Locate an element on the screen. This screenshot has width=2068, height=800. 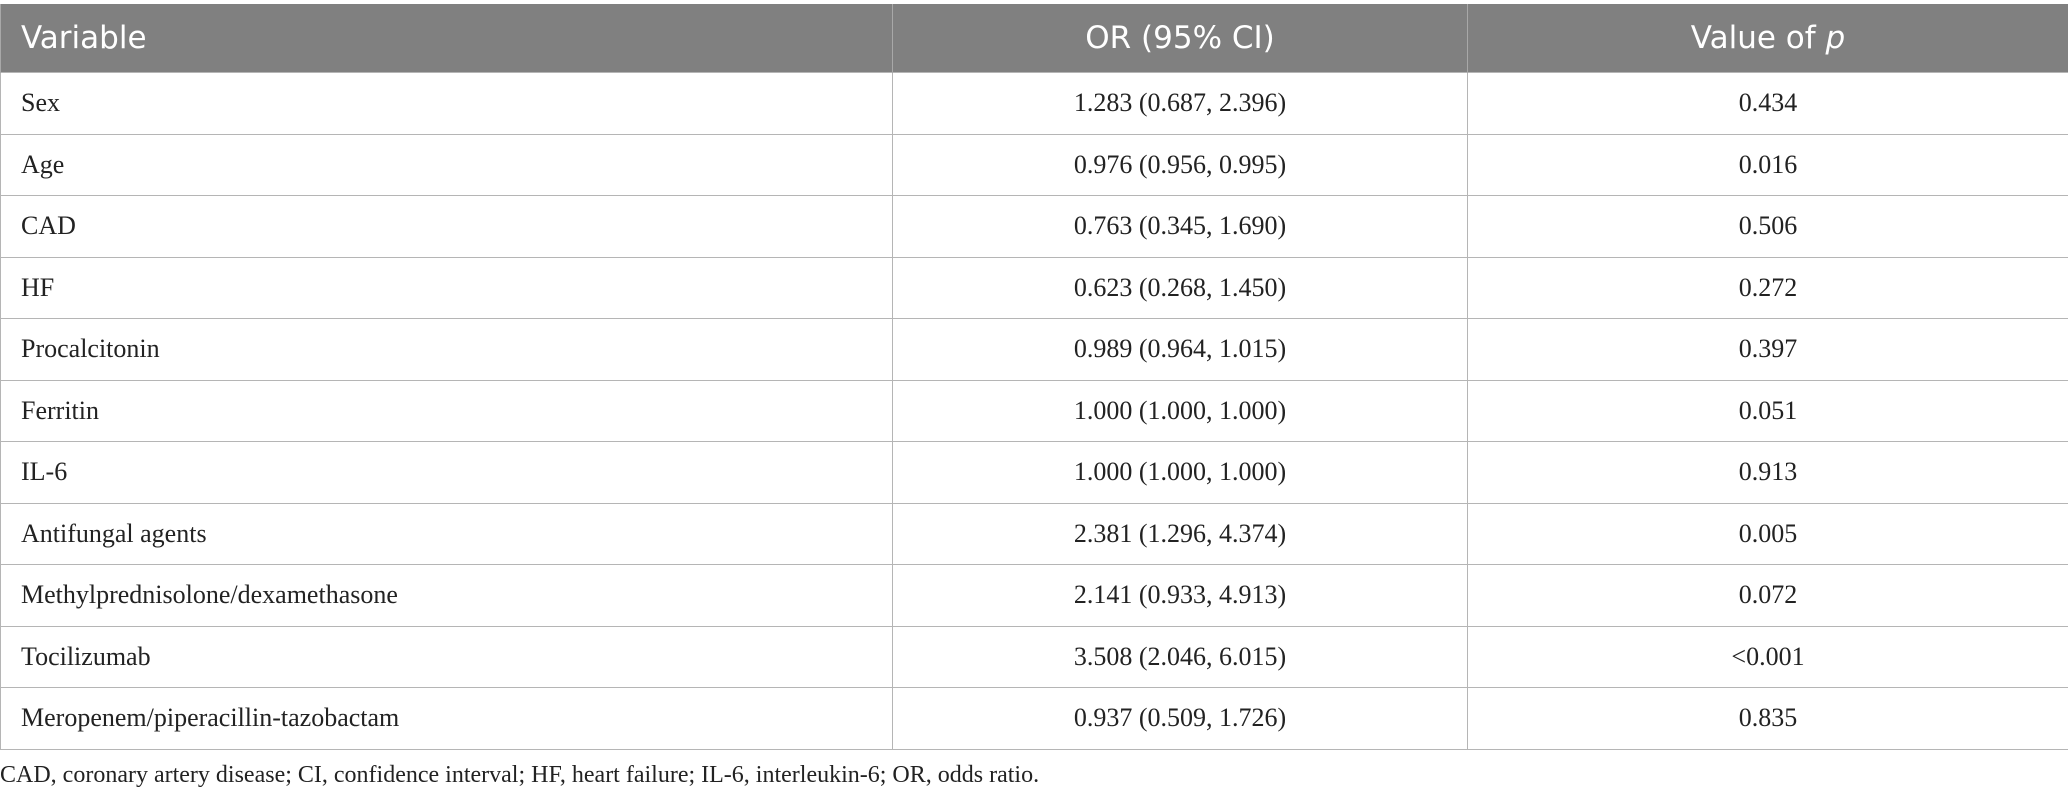
table-row: Procalcitonin 0.989 (0.964, 1.015) 0.397 is located at coordinates (1034, 349).